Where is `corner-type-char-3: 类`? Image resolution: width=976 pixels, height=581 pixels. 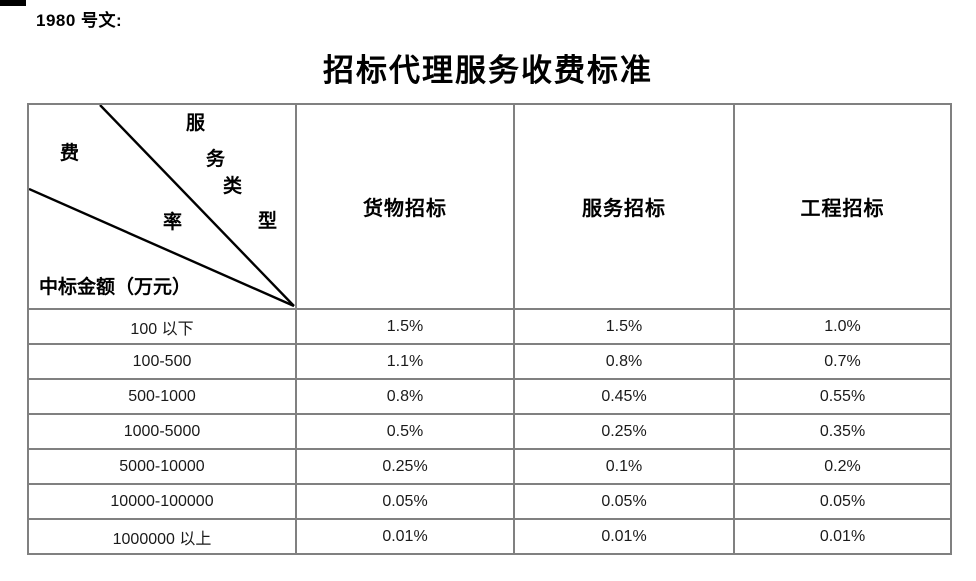 corner-type-char-3: 类 is located at coordinates (233, 186).